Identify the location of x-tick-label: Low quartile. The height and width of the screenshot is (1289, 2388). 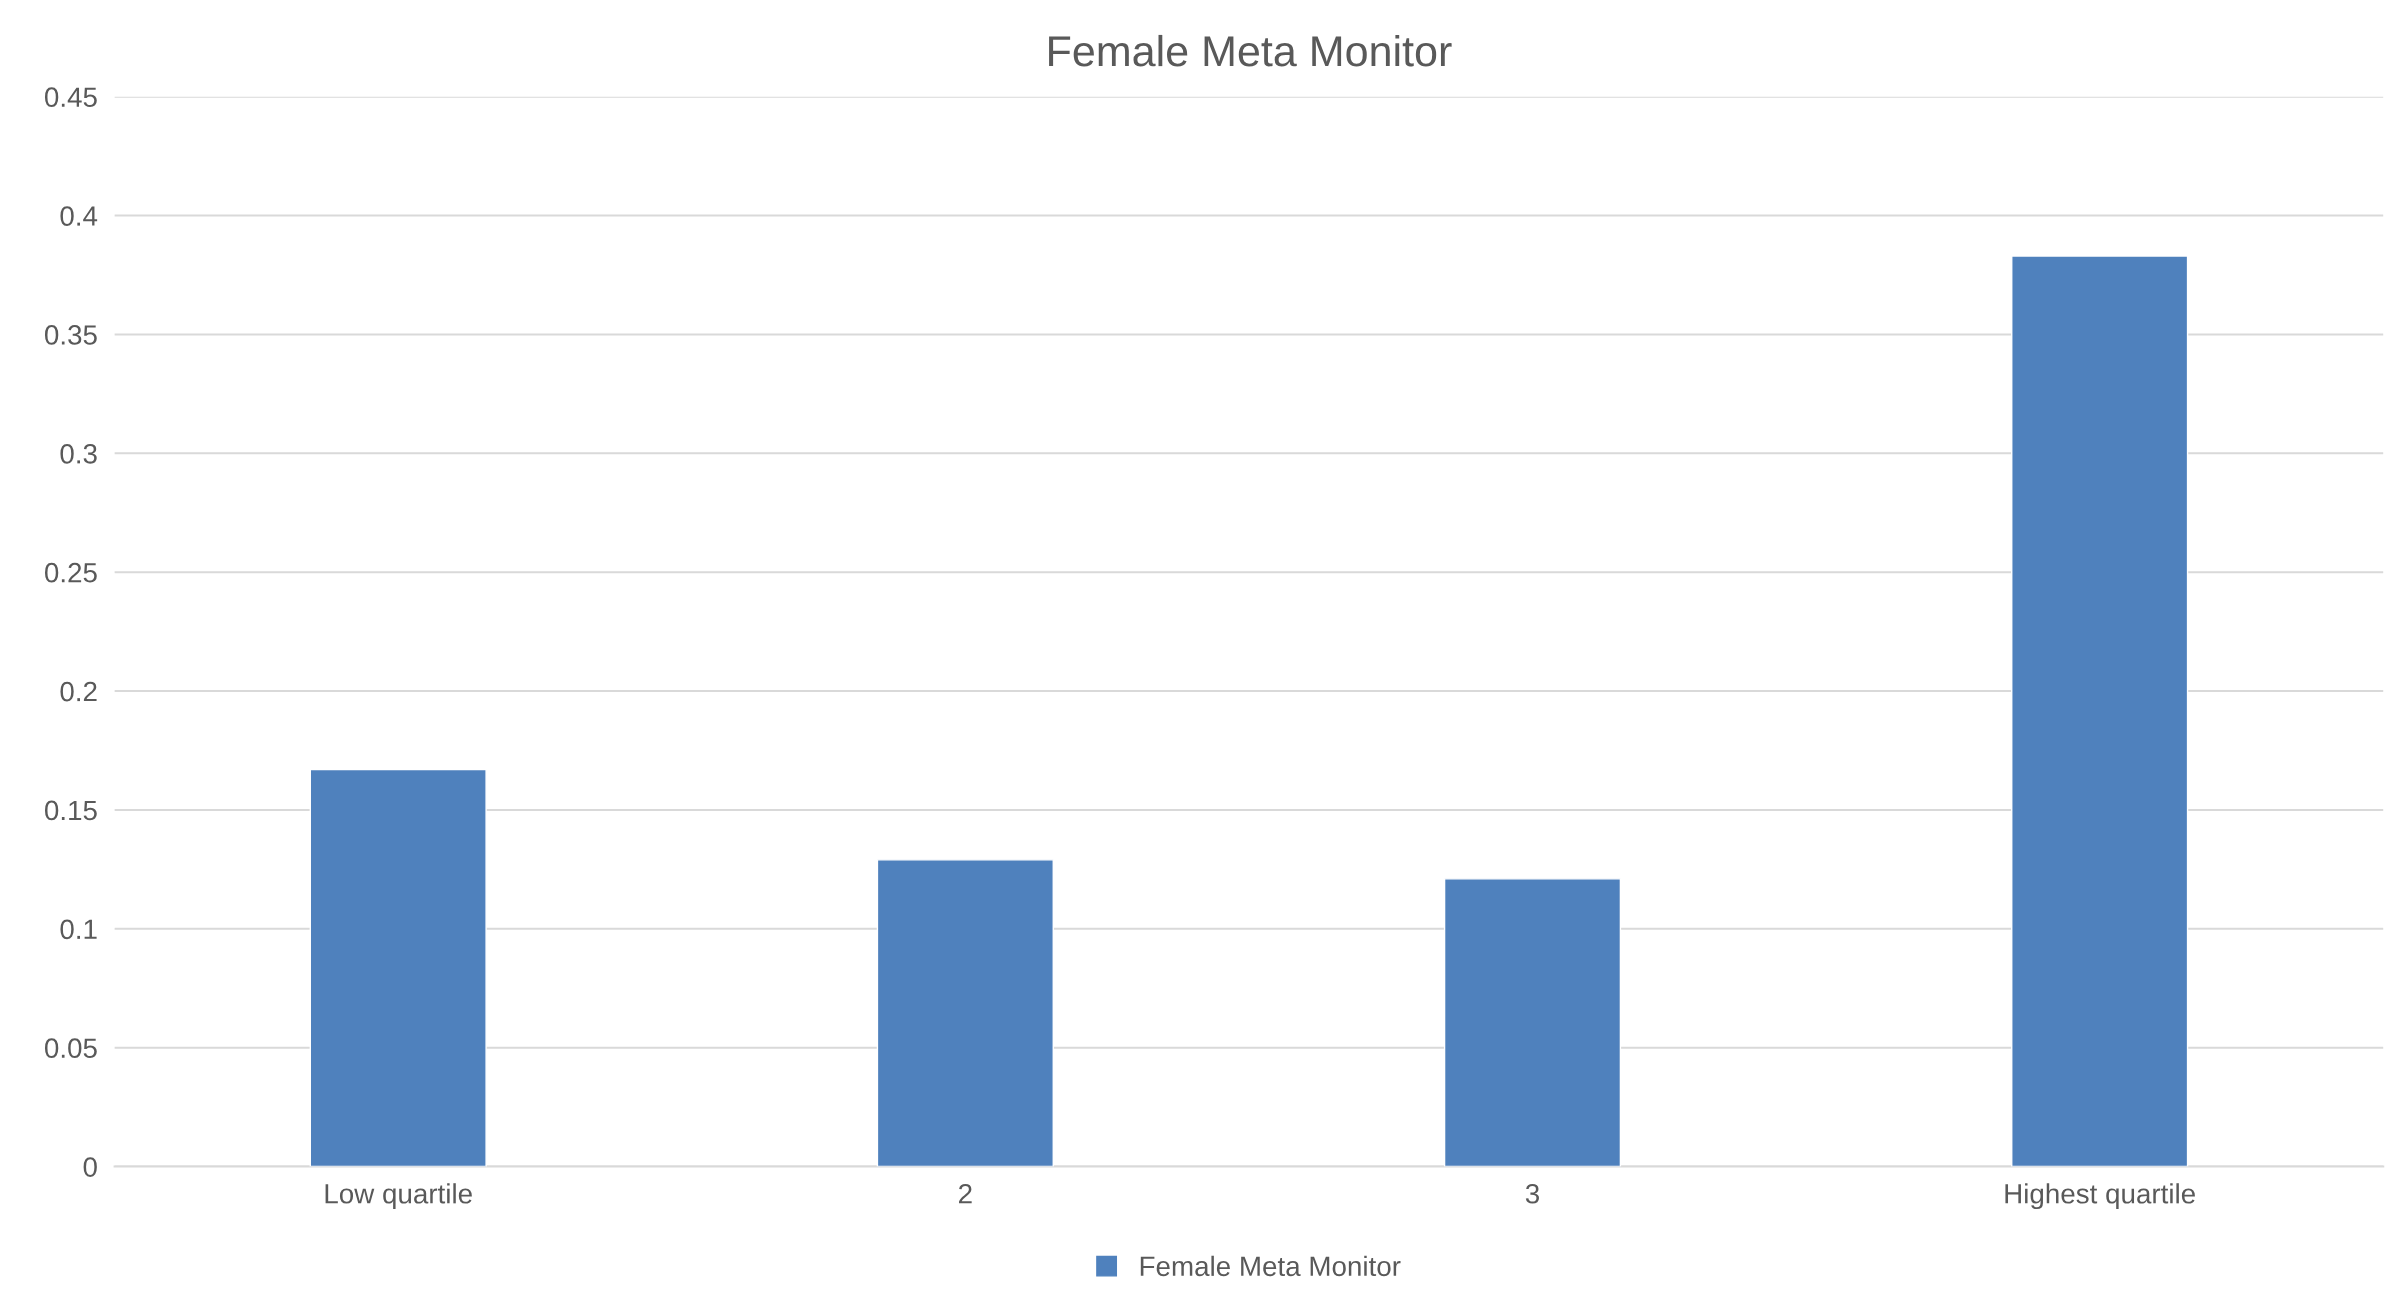
(398, 1196).